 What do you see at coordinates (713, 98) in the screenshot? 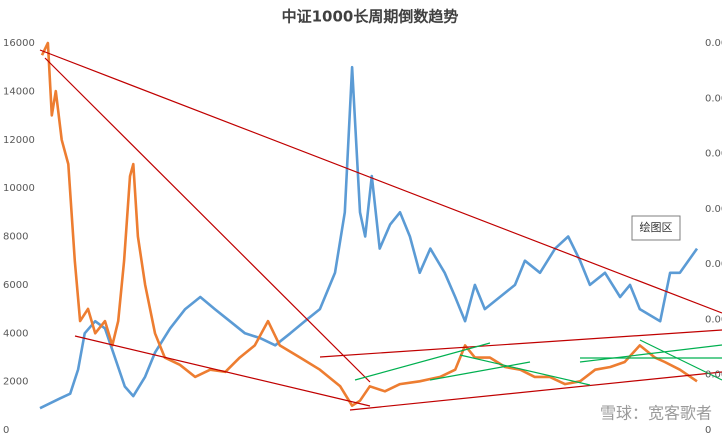
I see `y2-tick-label: 0.006` at bounding box center [713, 98].